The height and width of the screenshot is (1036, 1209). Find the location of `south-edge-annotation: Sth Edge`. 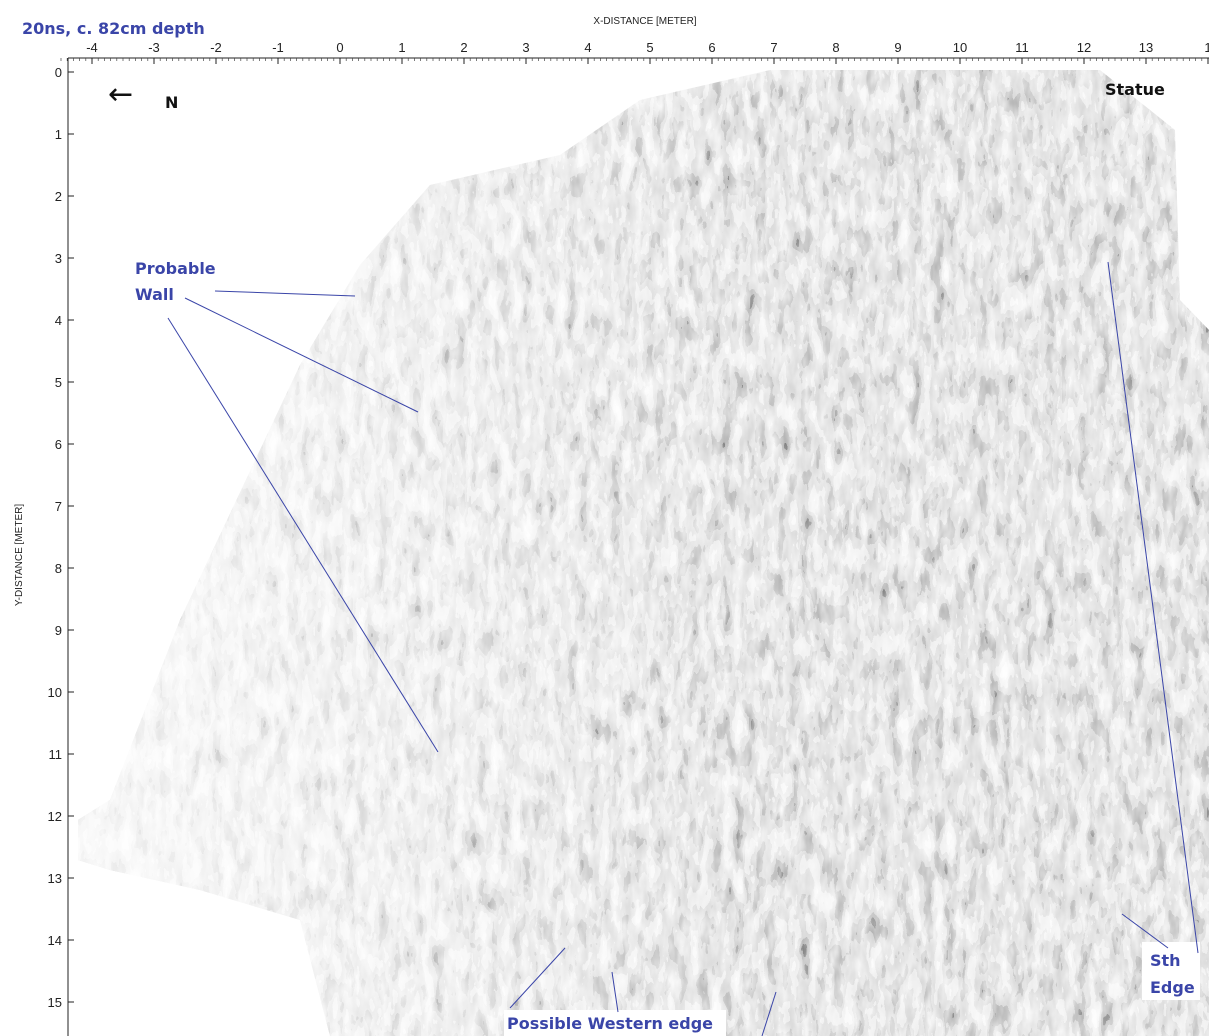

south-edge-annotation: Sth Edge is located at coordinates (1153, 630).